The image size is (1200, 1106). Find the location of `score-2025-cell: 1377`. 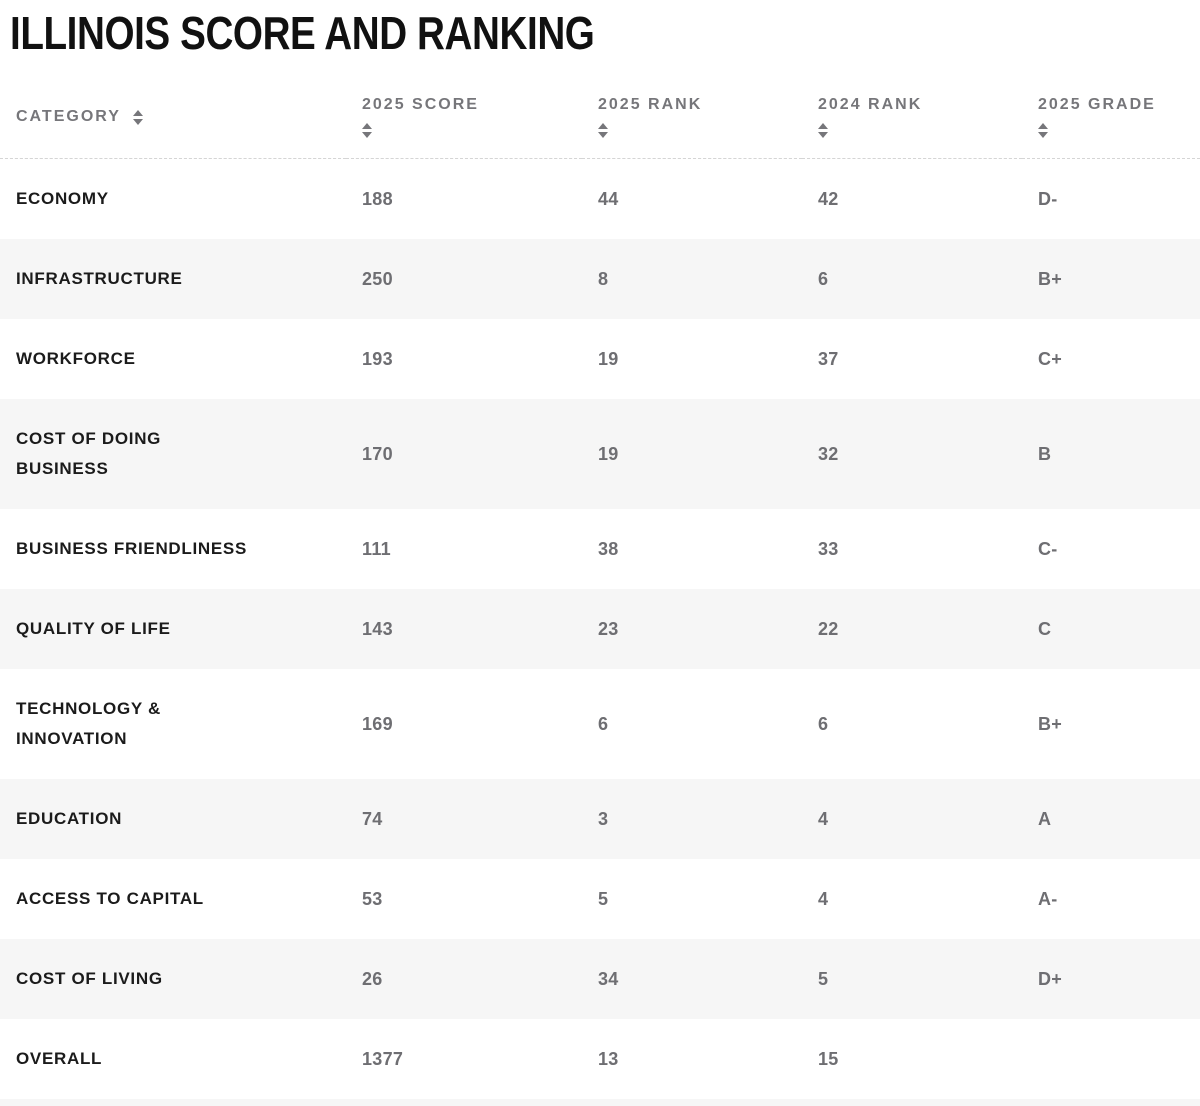

score-2025-cell: 1377 is located at coordinates (383, 1058).